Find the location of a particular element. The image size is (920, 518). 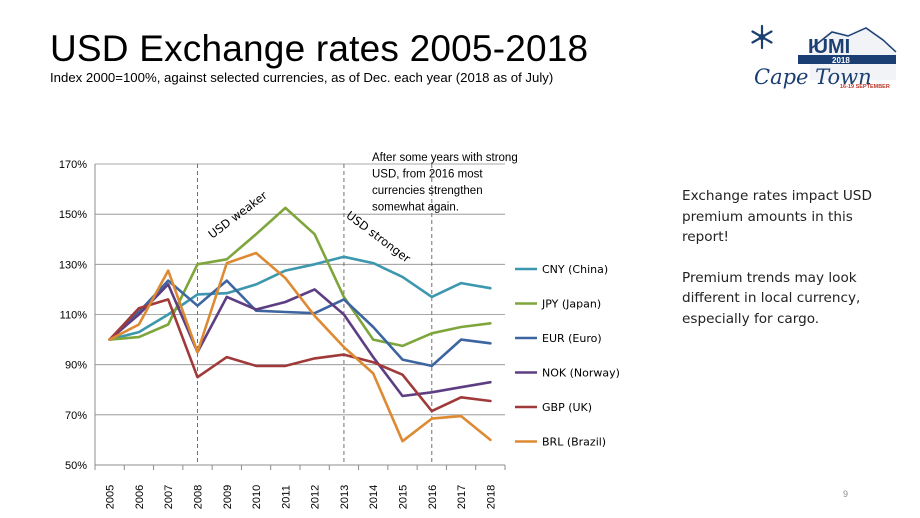

x-tick-label: 2018 is located at coordinates (491, 497).